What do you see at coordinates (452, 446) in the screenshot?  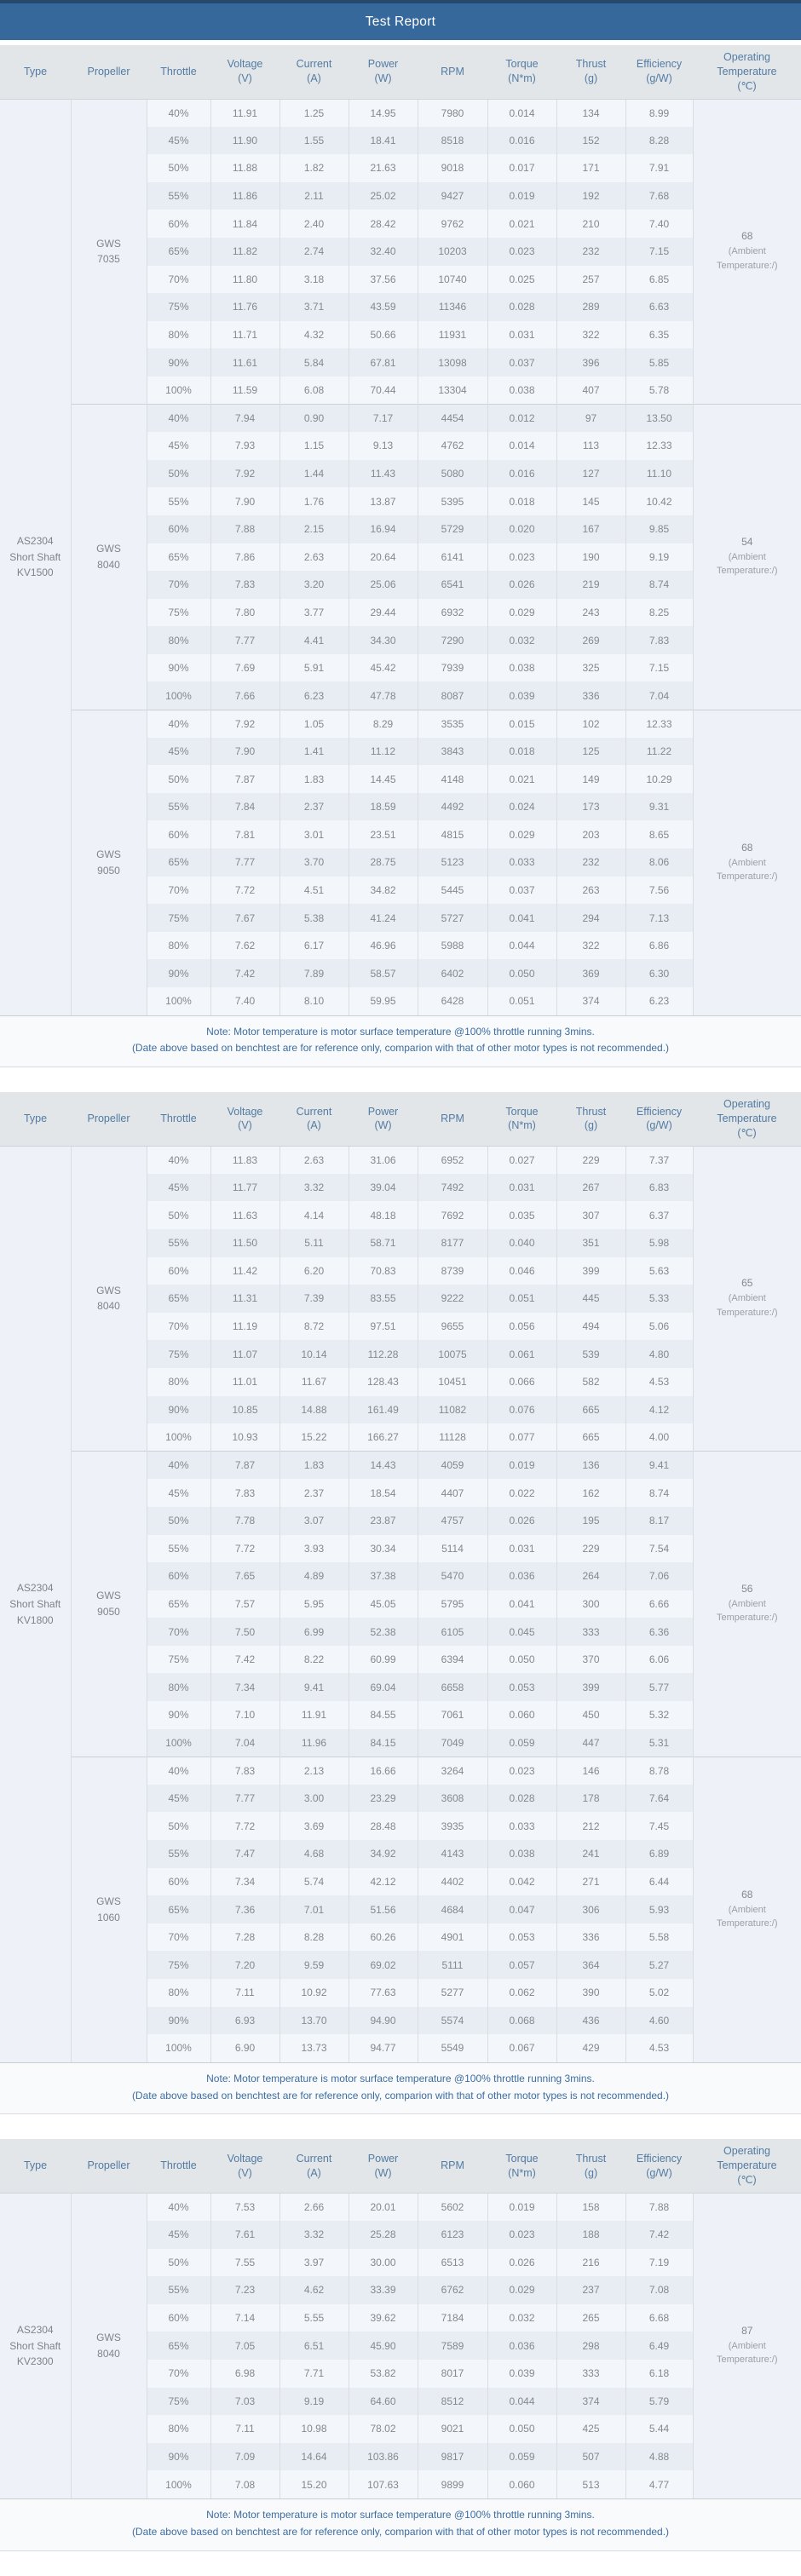 I see `rpm-cell: 4762` at bounding box center [452, 446].